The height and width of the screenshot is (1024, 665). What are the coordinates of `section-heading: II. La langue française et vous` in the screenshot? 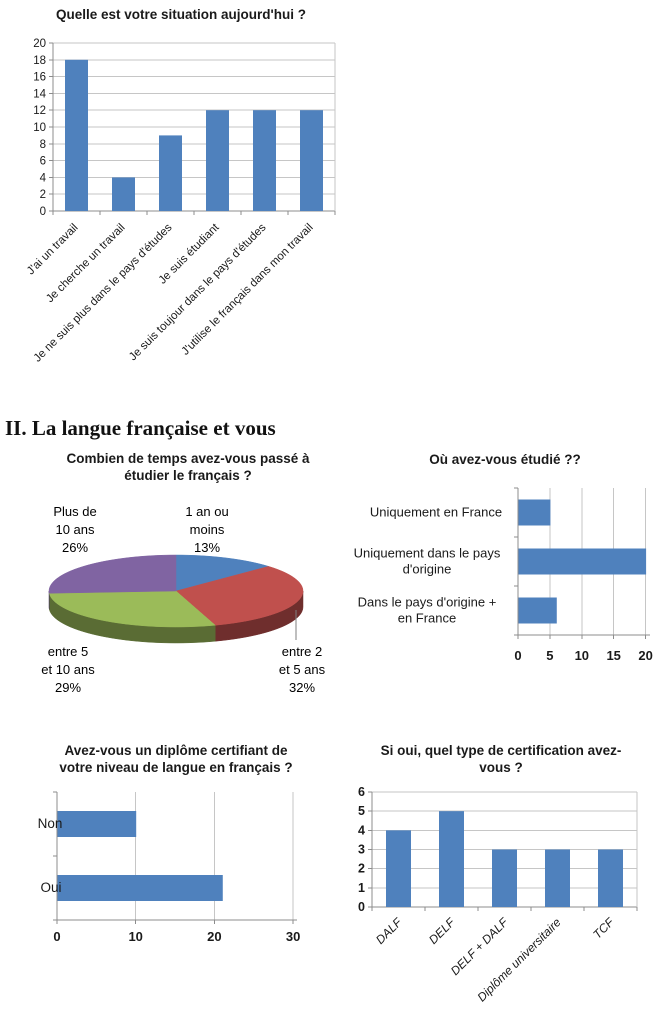 It's located at (140, 428).